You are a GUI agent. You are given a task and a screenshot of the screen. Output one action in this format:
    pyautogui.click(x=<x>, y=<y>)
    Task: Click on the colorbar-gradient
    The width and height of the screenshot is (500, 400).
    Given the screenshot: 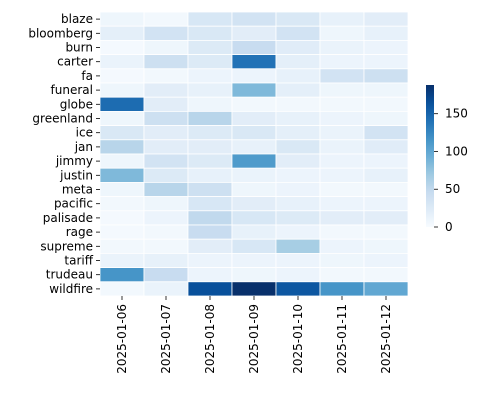 What is the action you would take?
    pyautogui.click(x=430, y=156)
    